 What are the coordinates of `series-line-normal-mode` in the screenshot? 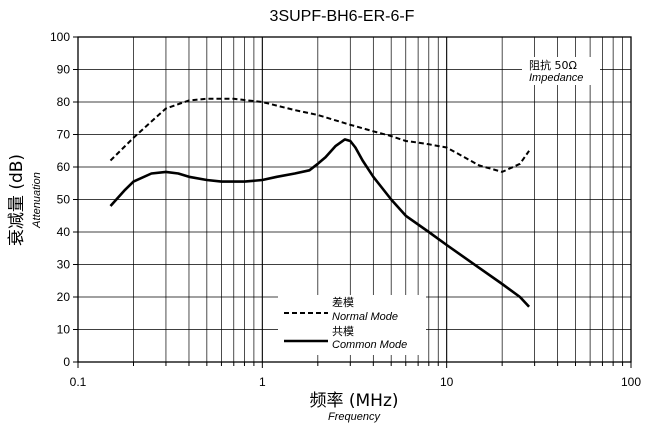 It's located at (319, 135).